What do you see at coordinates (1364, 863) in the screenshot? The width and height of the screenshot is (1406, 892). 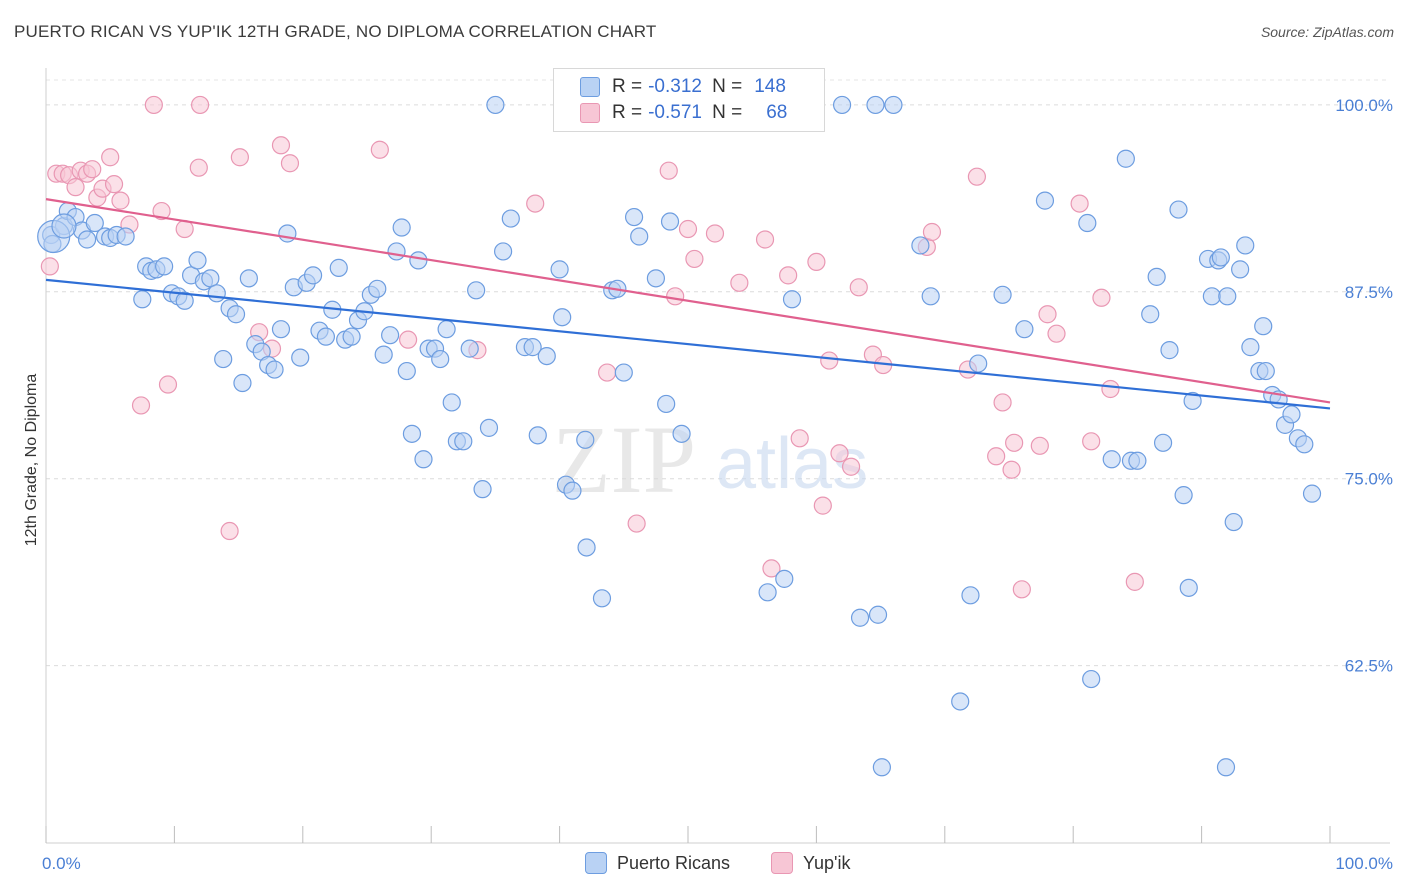 I see `x-tick-label: 100.0%` at bounding box center [1364, 863].